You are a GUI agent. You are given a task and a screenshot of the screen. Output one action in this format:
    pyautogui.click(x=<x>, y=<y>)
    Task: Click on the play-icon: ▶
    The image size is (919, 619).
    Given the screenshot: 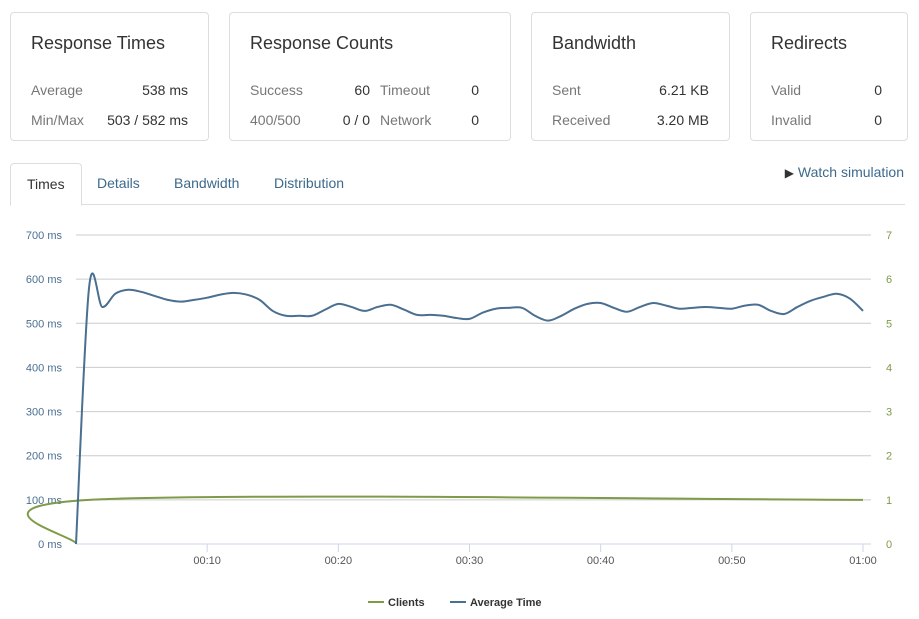 What is the action you would take?
    pyautogui.click(x=789, y=173)
    